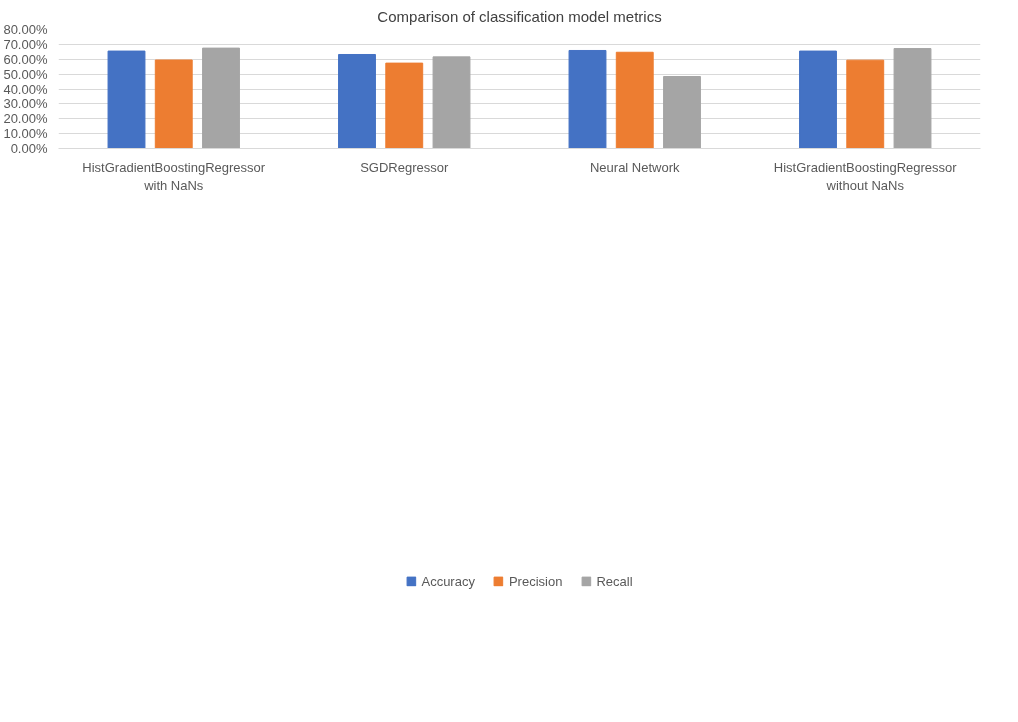  What do you see at coordinates (635, 167) in the screenshot?
I see `x-tick-label: Neural Network` at bounding box center [635, 167].